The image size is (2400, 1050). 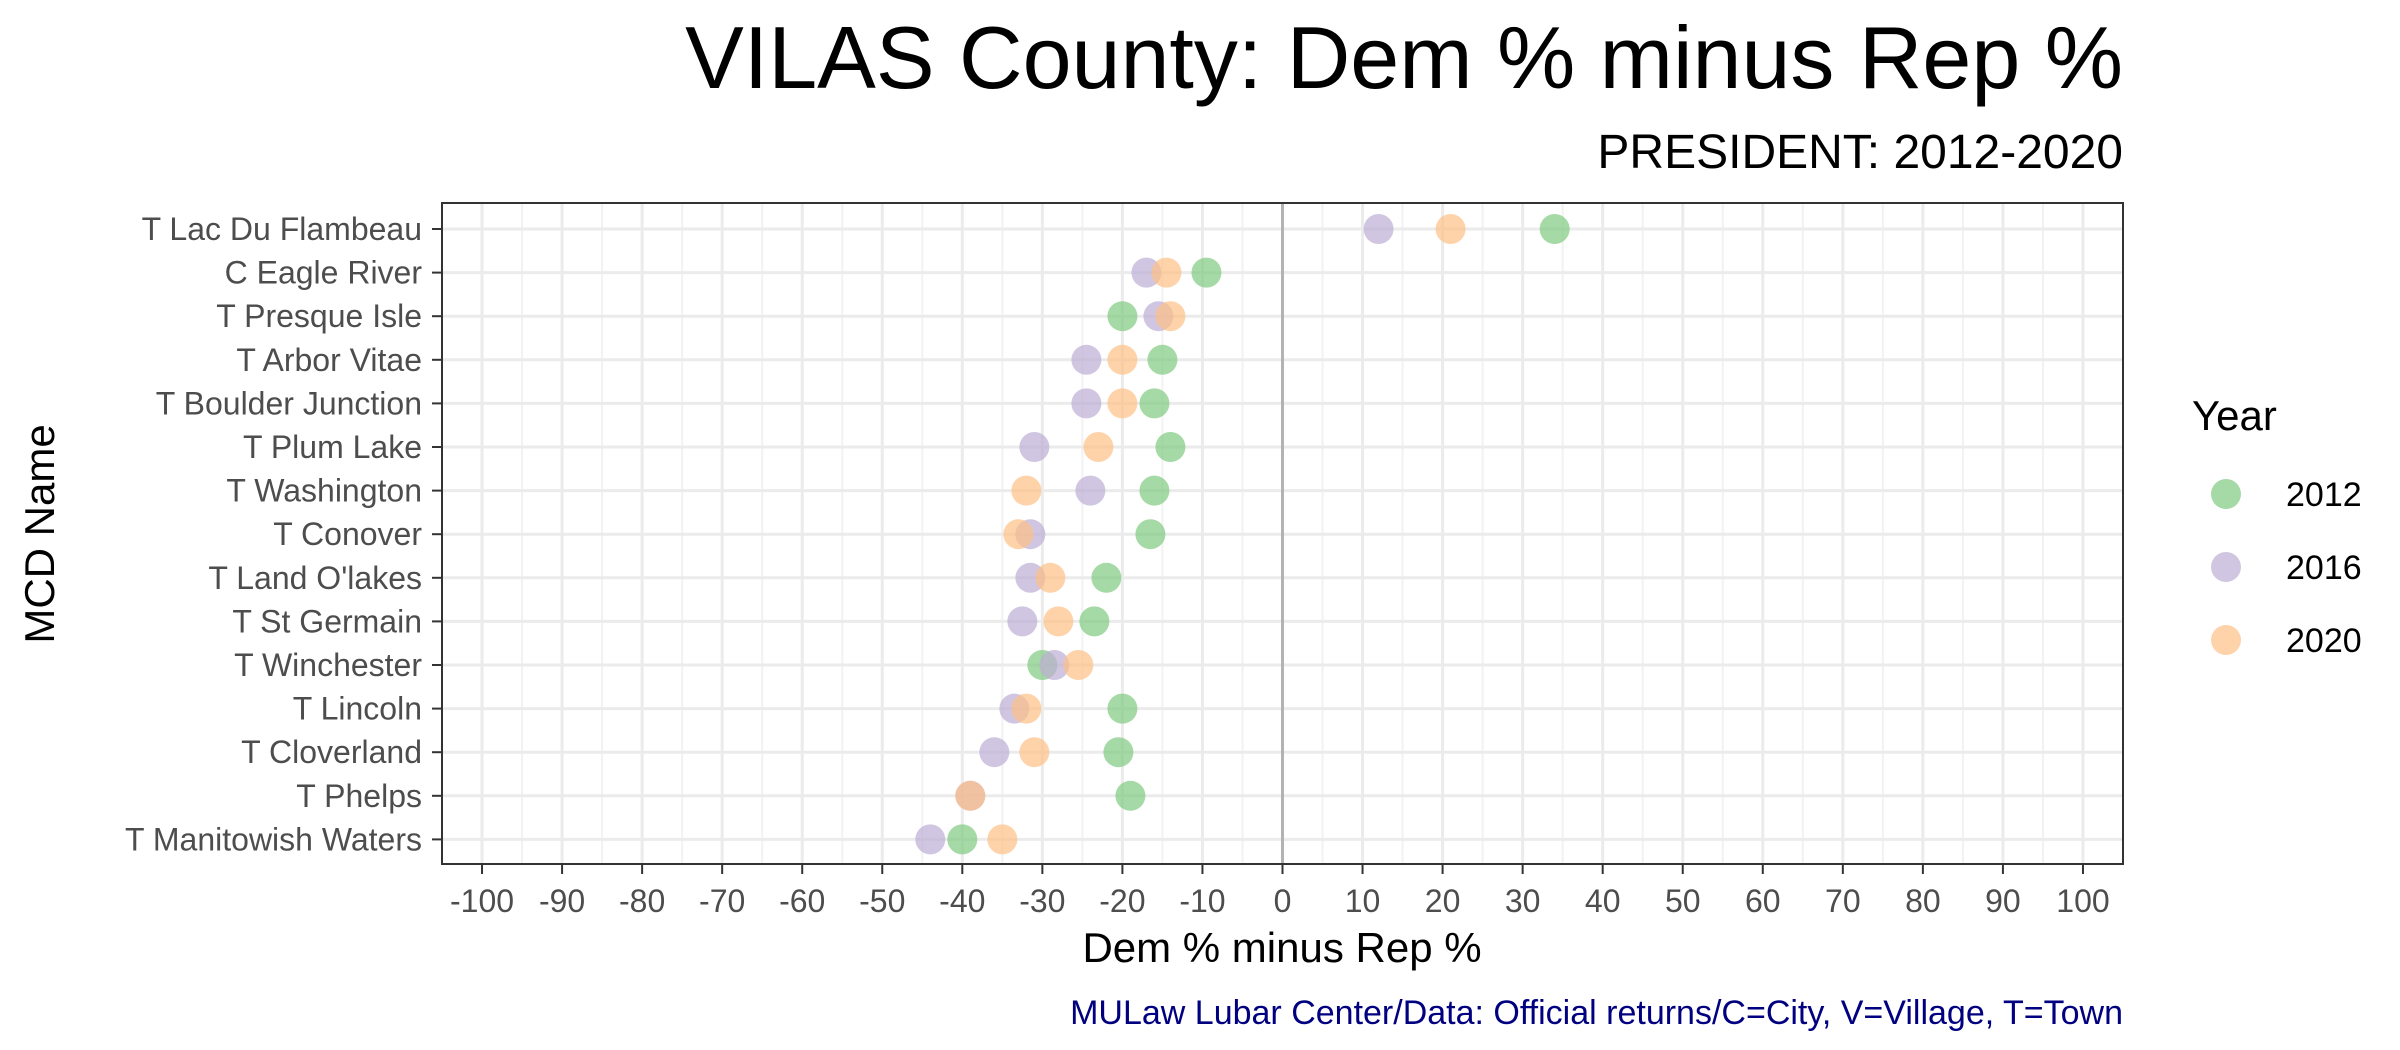 I want to click on y-tick-label: T Land O'lakes, so click(x=315, y=578).